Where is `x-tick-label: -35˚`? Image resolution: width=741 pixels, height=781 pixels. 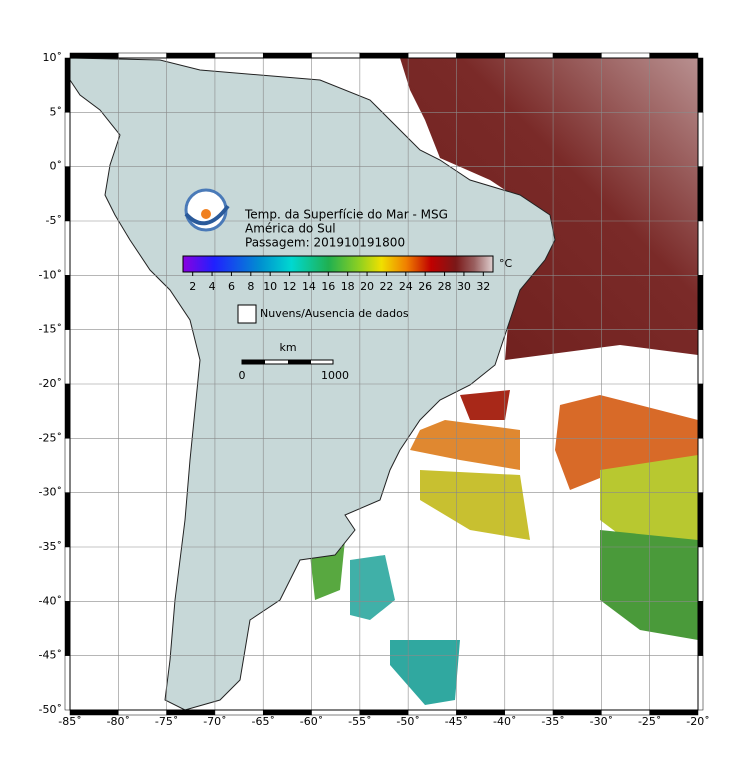
x-tick-label: -35˚ is located at coordinates (552, 721).